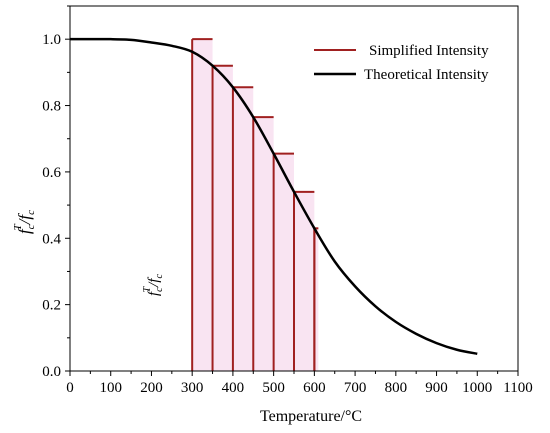 This screenshot has height=433, width=550. What do you see at coordinates (56, 192) in the screenshot?
I see `y-ticks: 0.0 0.2 0.4 0.6 0.8 1.0` at bounding box center [56, 192].